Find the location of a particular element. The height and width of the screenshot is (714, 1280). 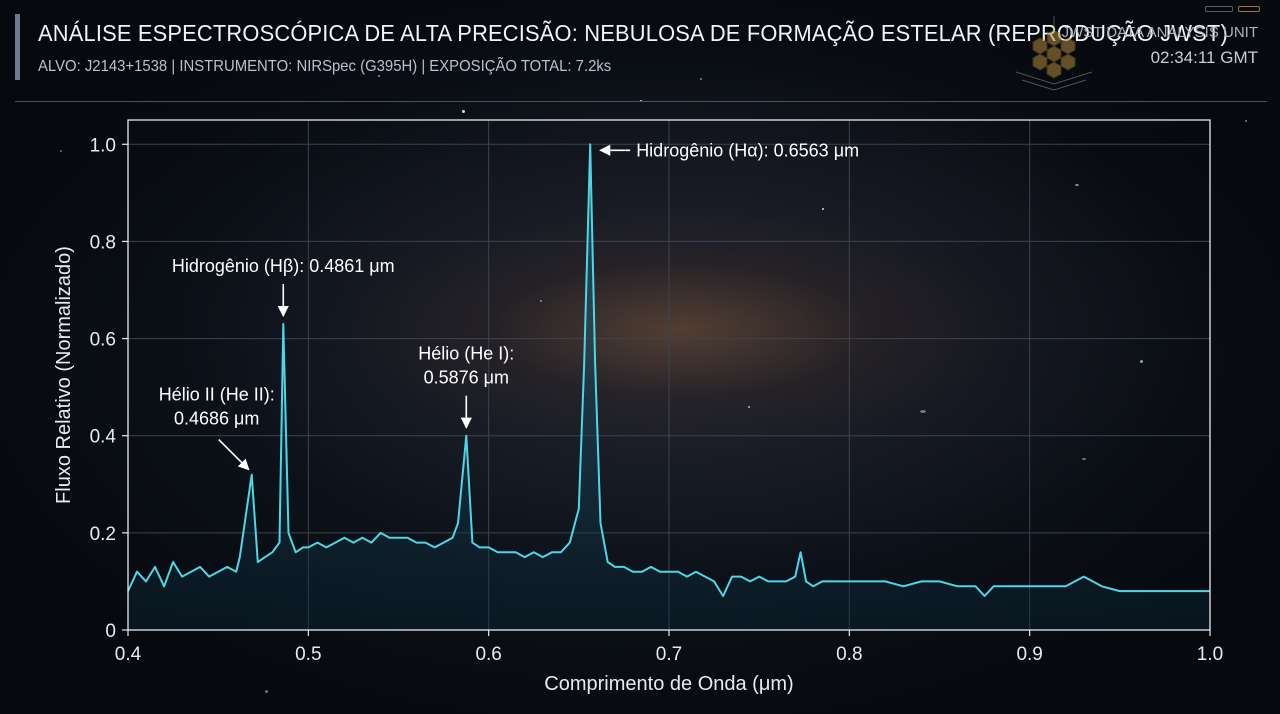

annotation-3: Hélio II (He II): 0.4686 μm is located at coordinates (217, 428).